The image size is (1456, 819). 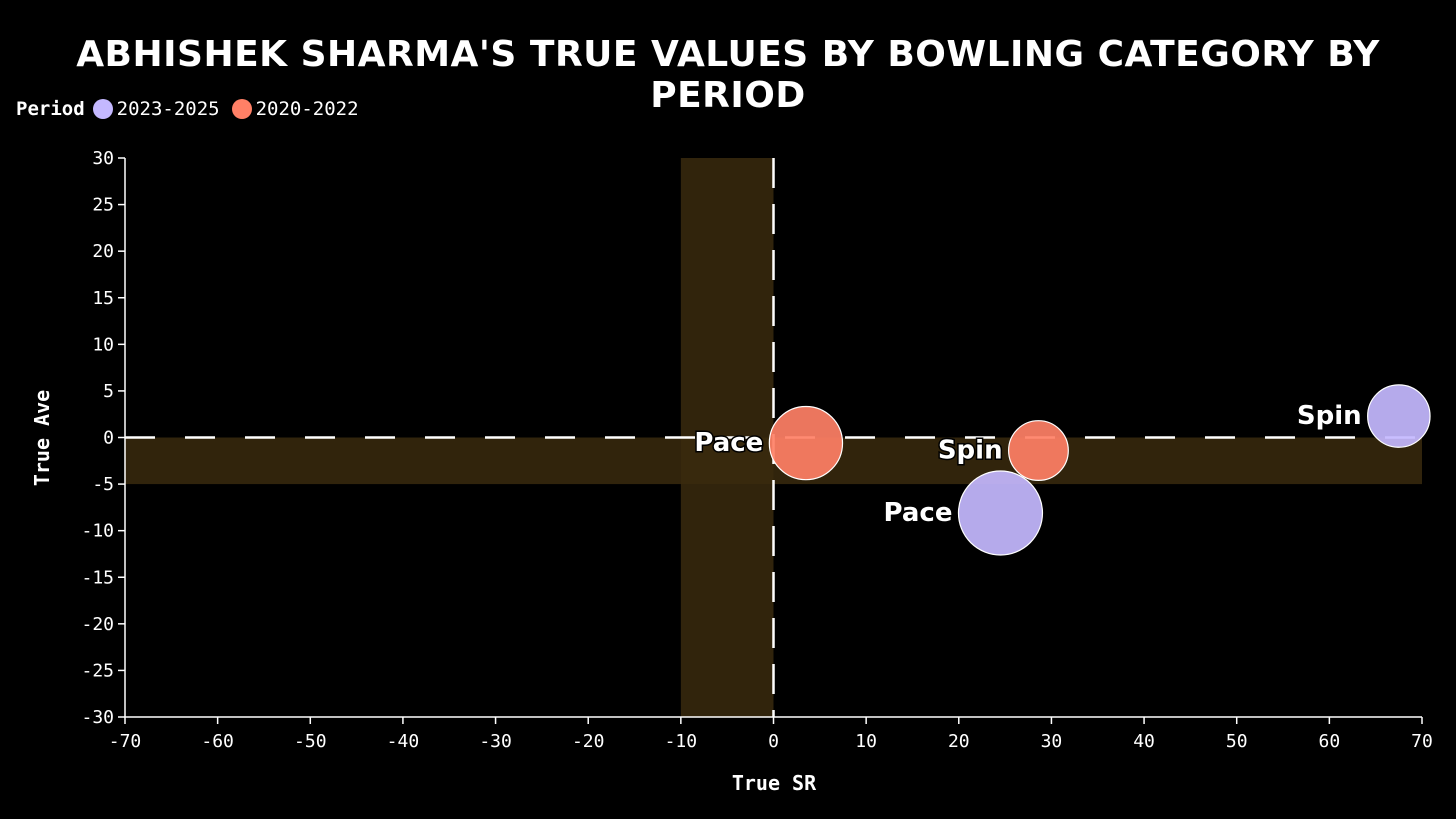 I want to click on y-tick-label: -30, so click(x=97, y=717).